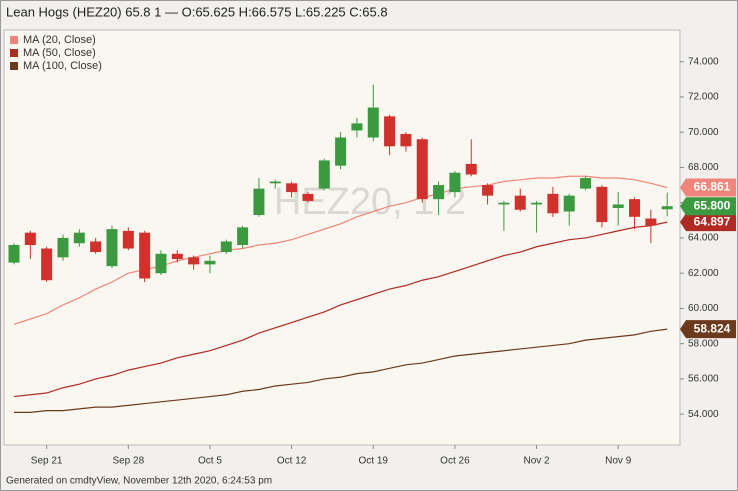 This screenshot has height=491, width=738. What do you see at coordinates (703, 132) in the screenshot?
I see `y-tick-label: 70.000` at bounding box center [703, 132].